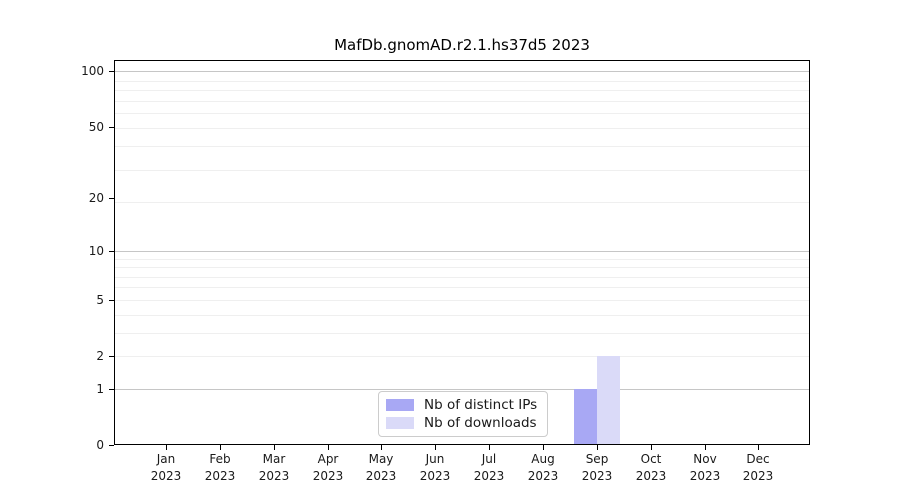 The image size is (900, 500). I want to click on x-tick-month: Mar, so click(274, 459).